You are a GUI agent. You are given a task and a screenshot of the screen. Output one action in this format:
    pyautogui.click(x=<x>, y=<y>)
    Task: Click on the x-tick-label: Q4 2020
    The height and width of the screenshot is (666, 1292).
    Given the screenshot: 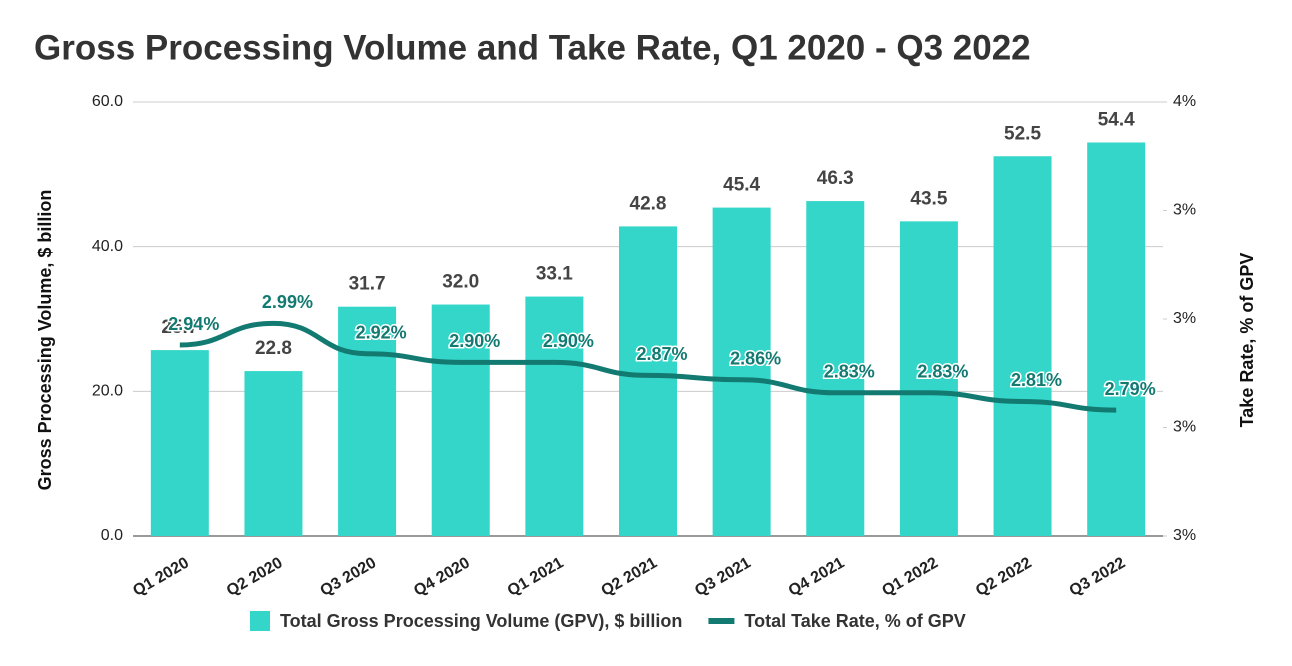 What is the action you would take?
    pyautogui.click(x=442, y=576)
    